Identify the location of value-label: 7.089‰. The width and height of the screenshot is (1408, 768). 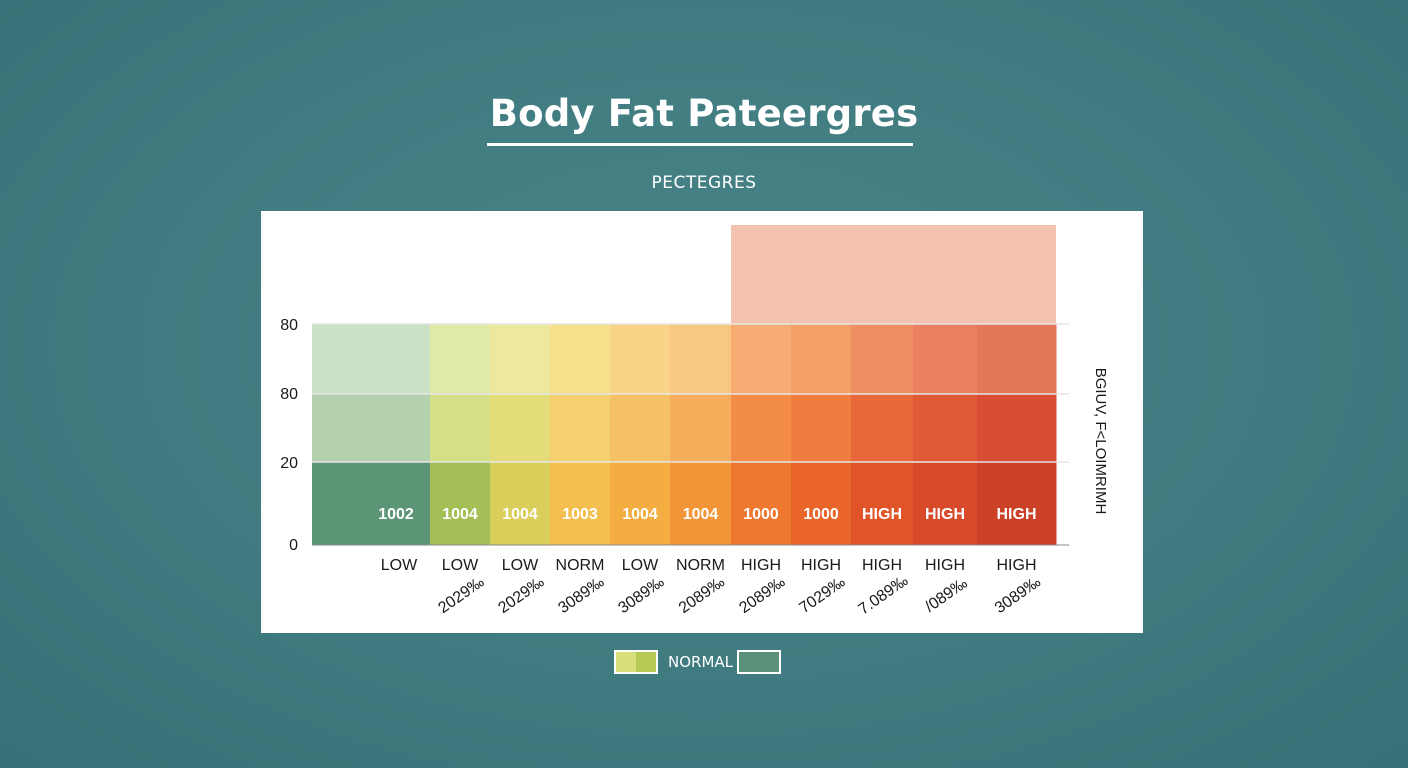
(884, 595).